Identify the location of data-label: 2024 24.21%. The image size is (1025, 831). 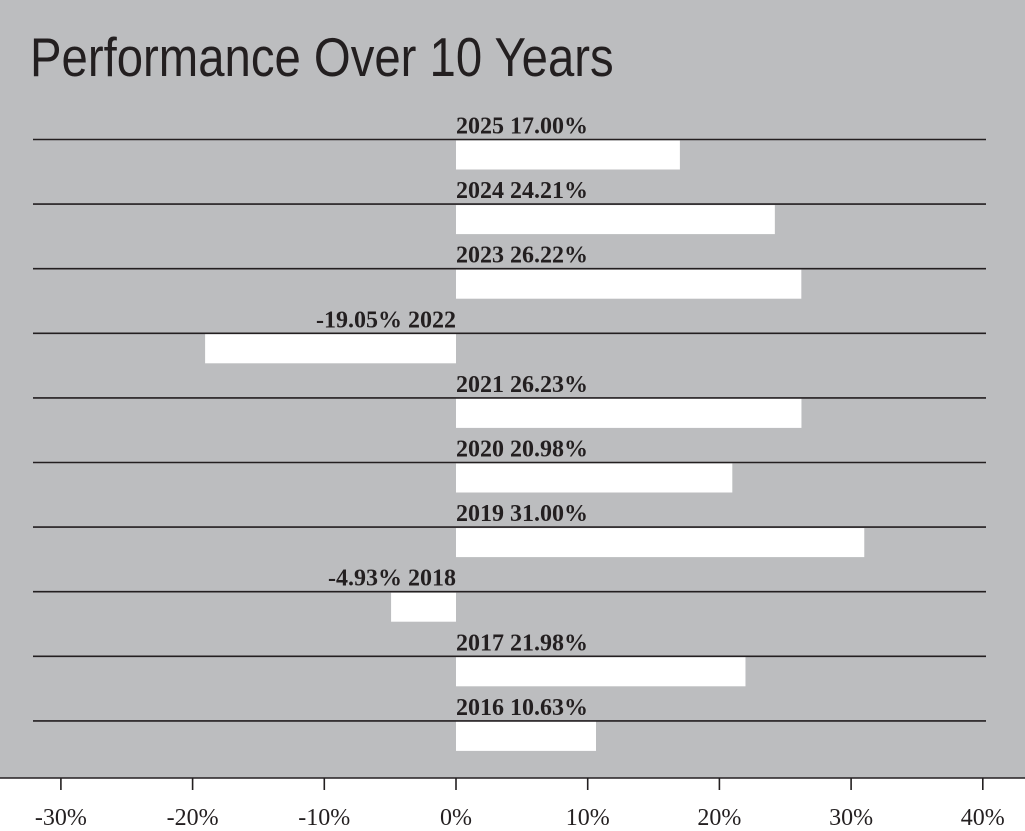
(522, 191).